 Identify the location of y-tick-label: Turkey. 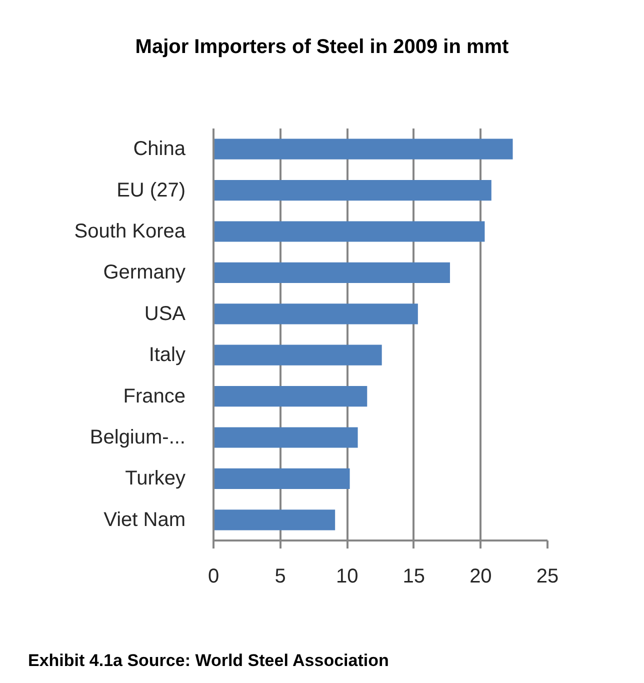
(155, 479).